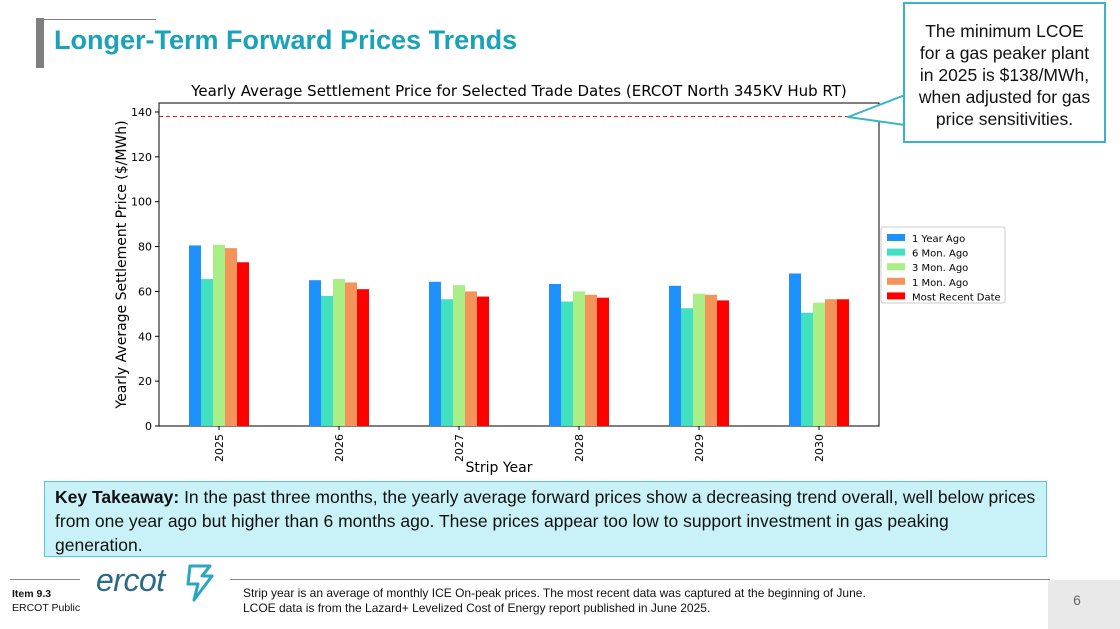  What do you see at coordinates (940, 268) in the screenshot?
I see `legend-label: 3 Mon. Ago` at bounding box center [940, 268].